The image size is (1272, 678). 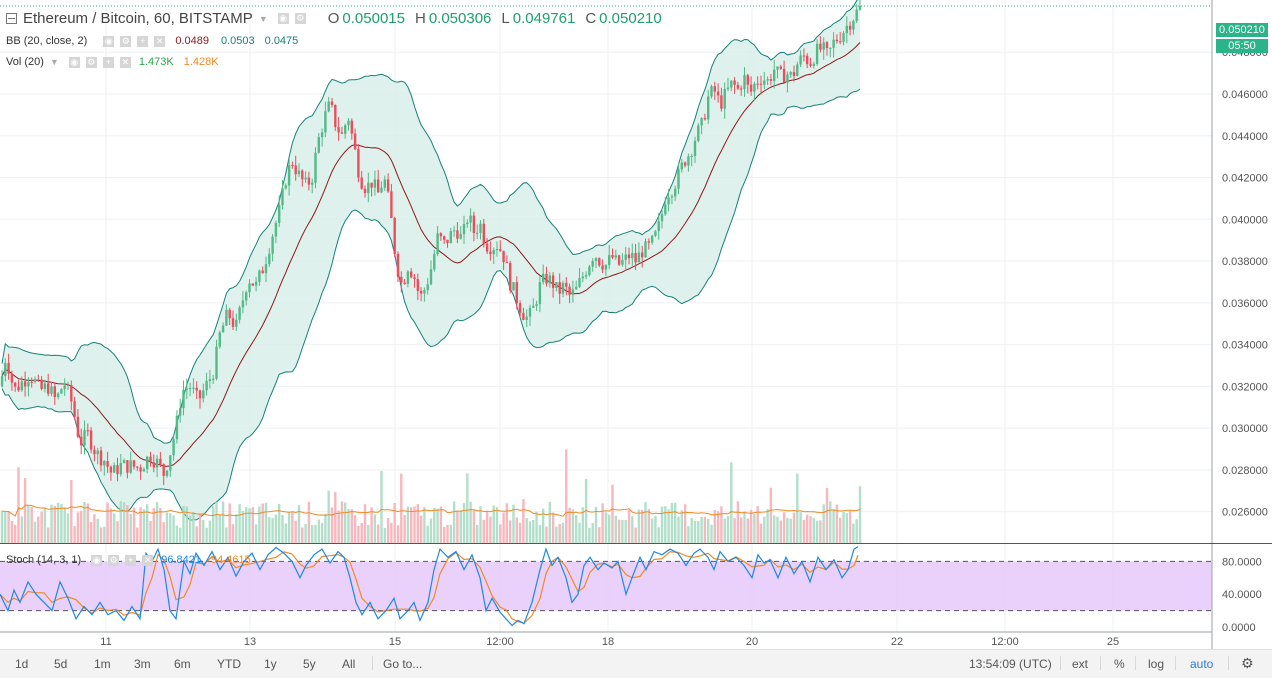 I want to click on price-tick-label: 0.036000, so click(x=1245, y=304).